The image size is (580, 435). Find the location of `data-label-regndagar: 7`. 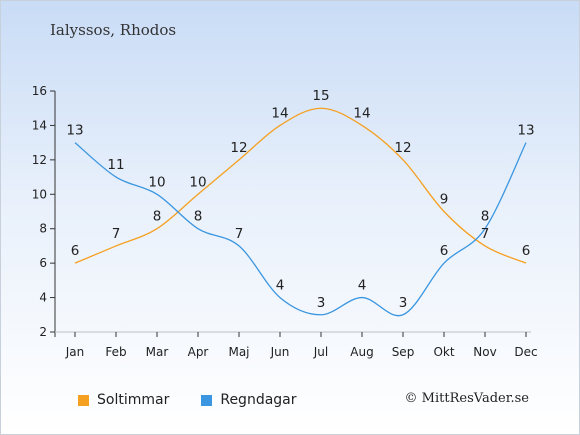

data-label-regndagar: 7 is located at coordinates (239, 234).